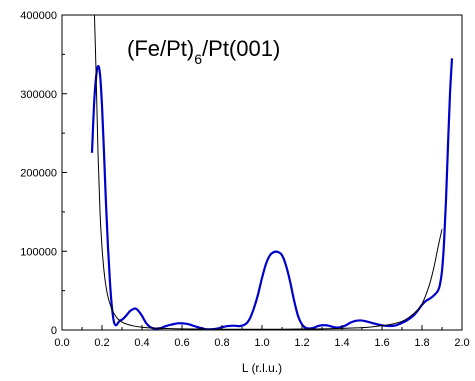 The height and width of the screenshot is (381, 475). I want to click on y-tick-label: 0, so click(54, 331).